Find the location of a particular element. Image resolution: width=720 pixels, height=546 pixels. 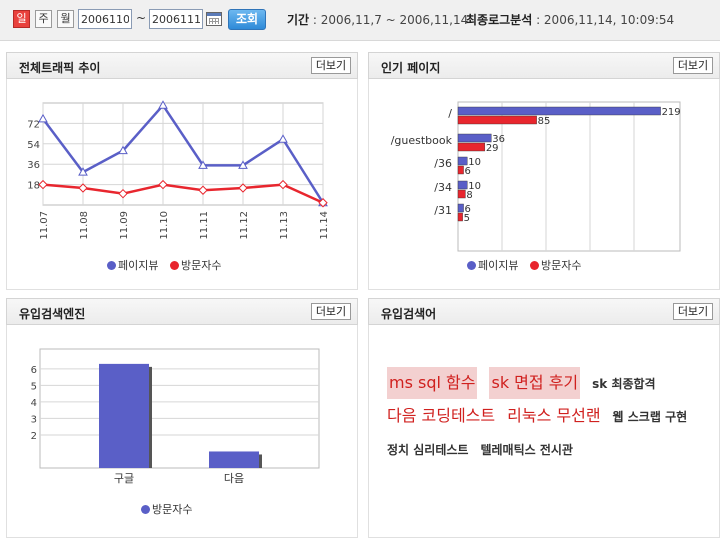

category-label: 다음 is located at coordinates (234, 478).